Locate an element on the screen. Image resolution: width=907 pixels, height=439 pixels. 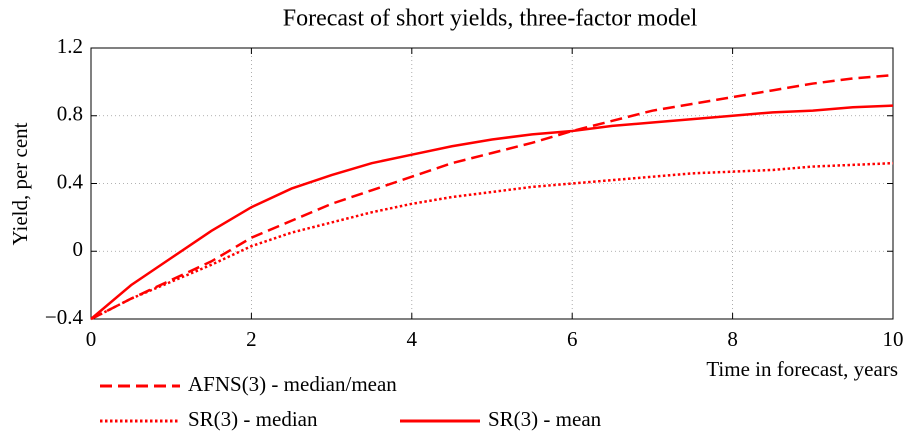
y-axis-label: Yield, per cent is located at coordinates (20, 183).